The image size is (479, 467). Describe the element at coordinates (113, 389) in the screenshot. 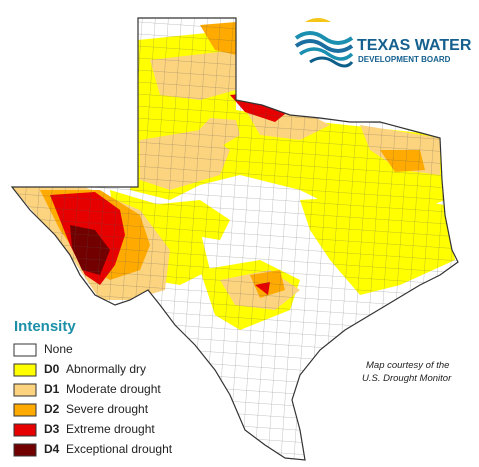

I see `legend-label: Moderate drought` at that location.